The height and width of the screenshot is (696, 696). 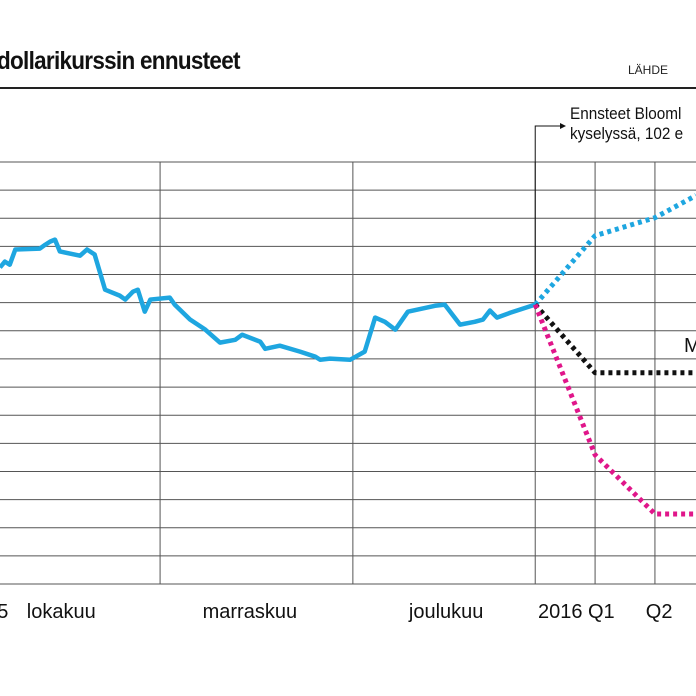 I want to click on x-tick-label: Q2, so click(x=659, y=612).